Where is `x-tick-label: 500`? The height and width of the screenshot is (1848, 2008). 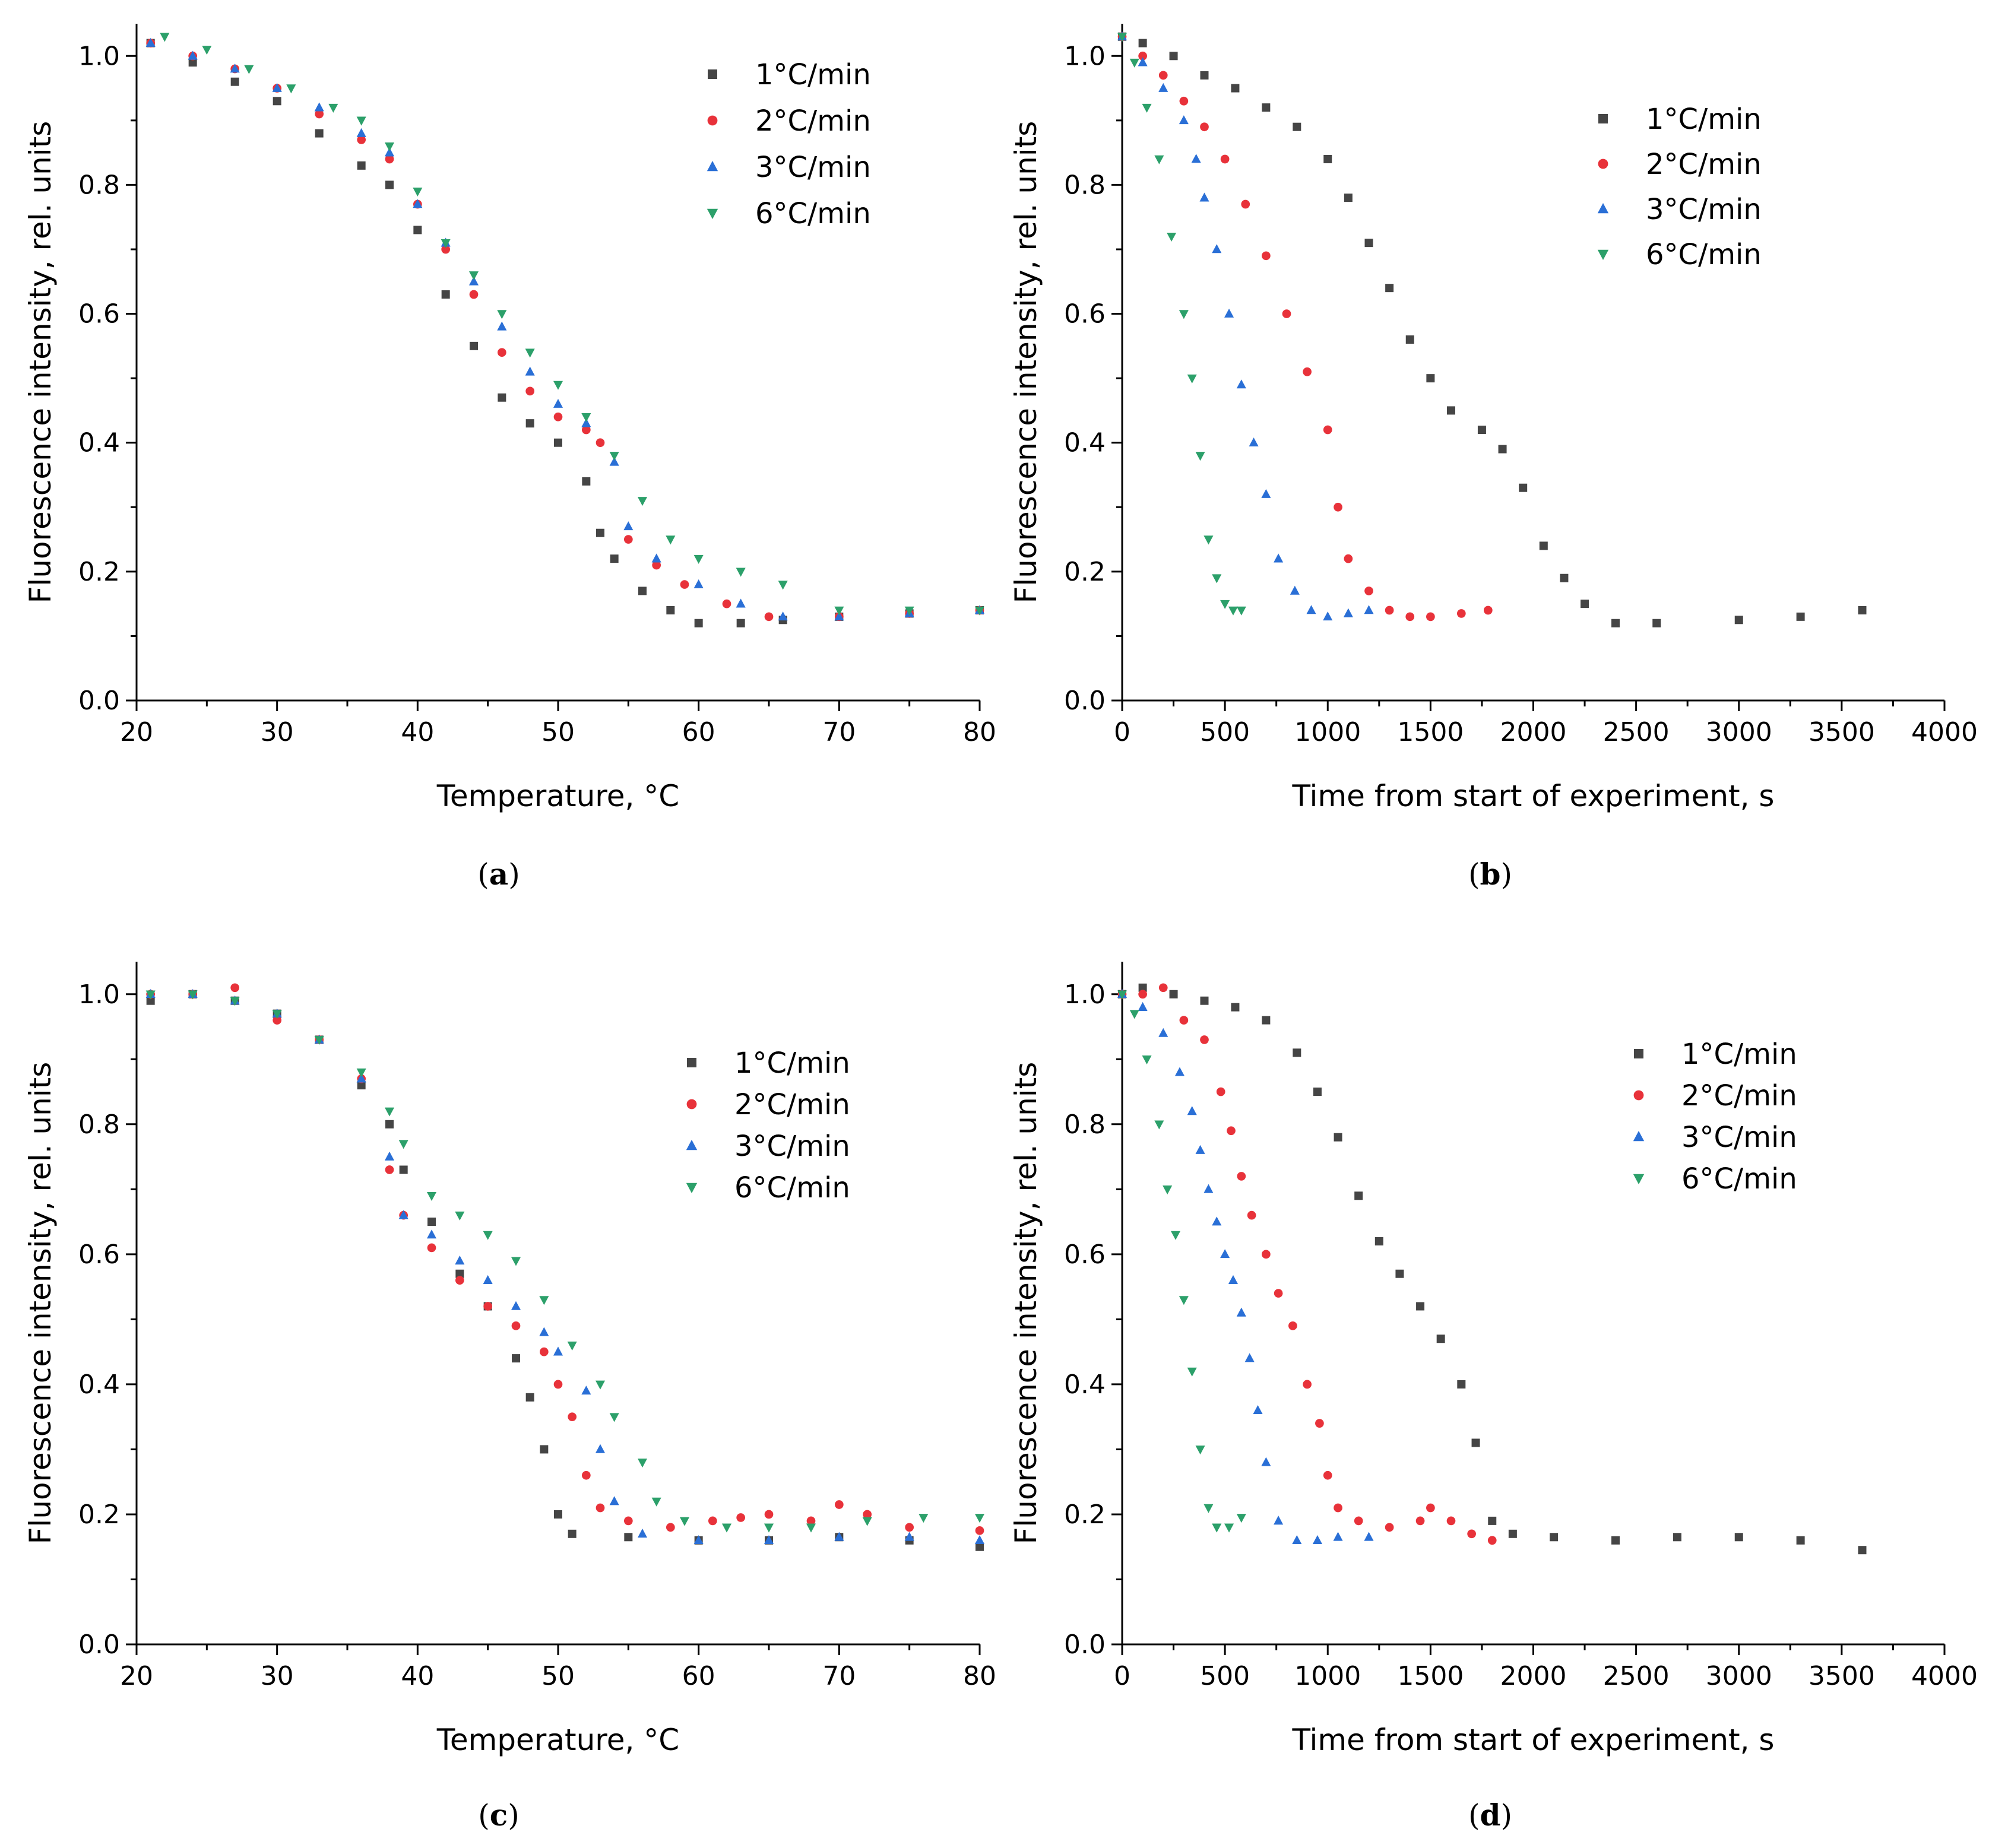 x-tick-label: 500 is located at coordinates (1225, 1676).